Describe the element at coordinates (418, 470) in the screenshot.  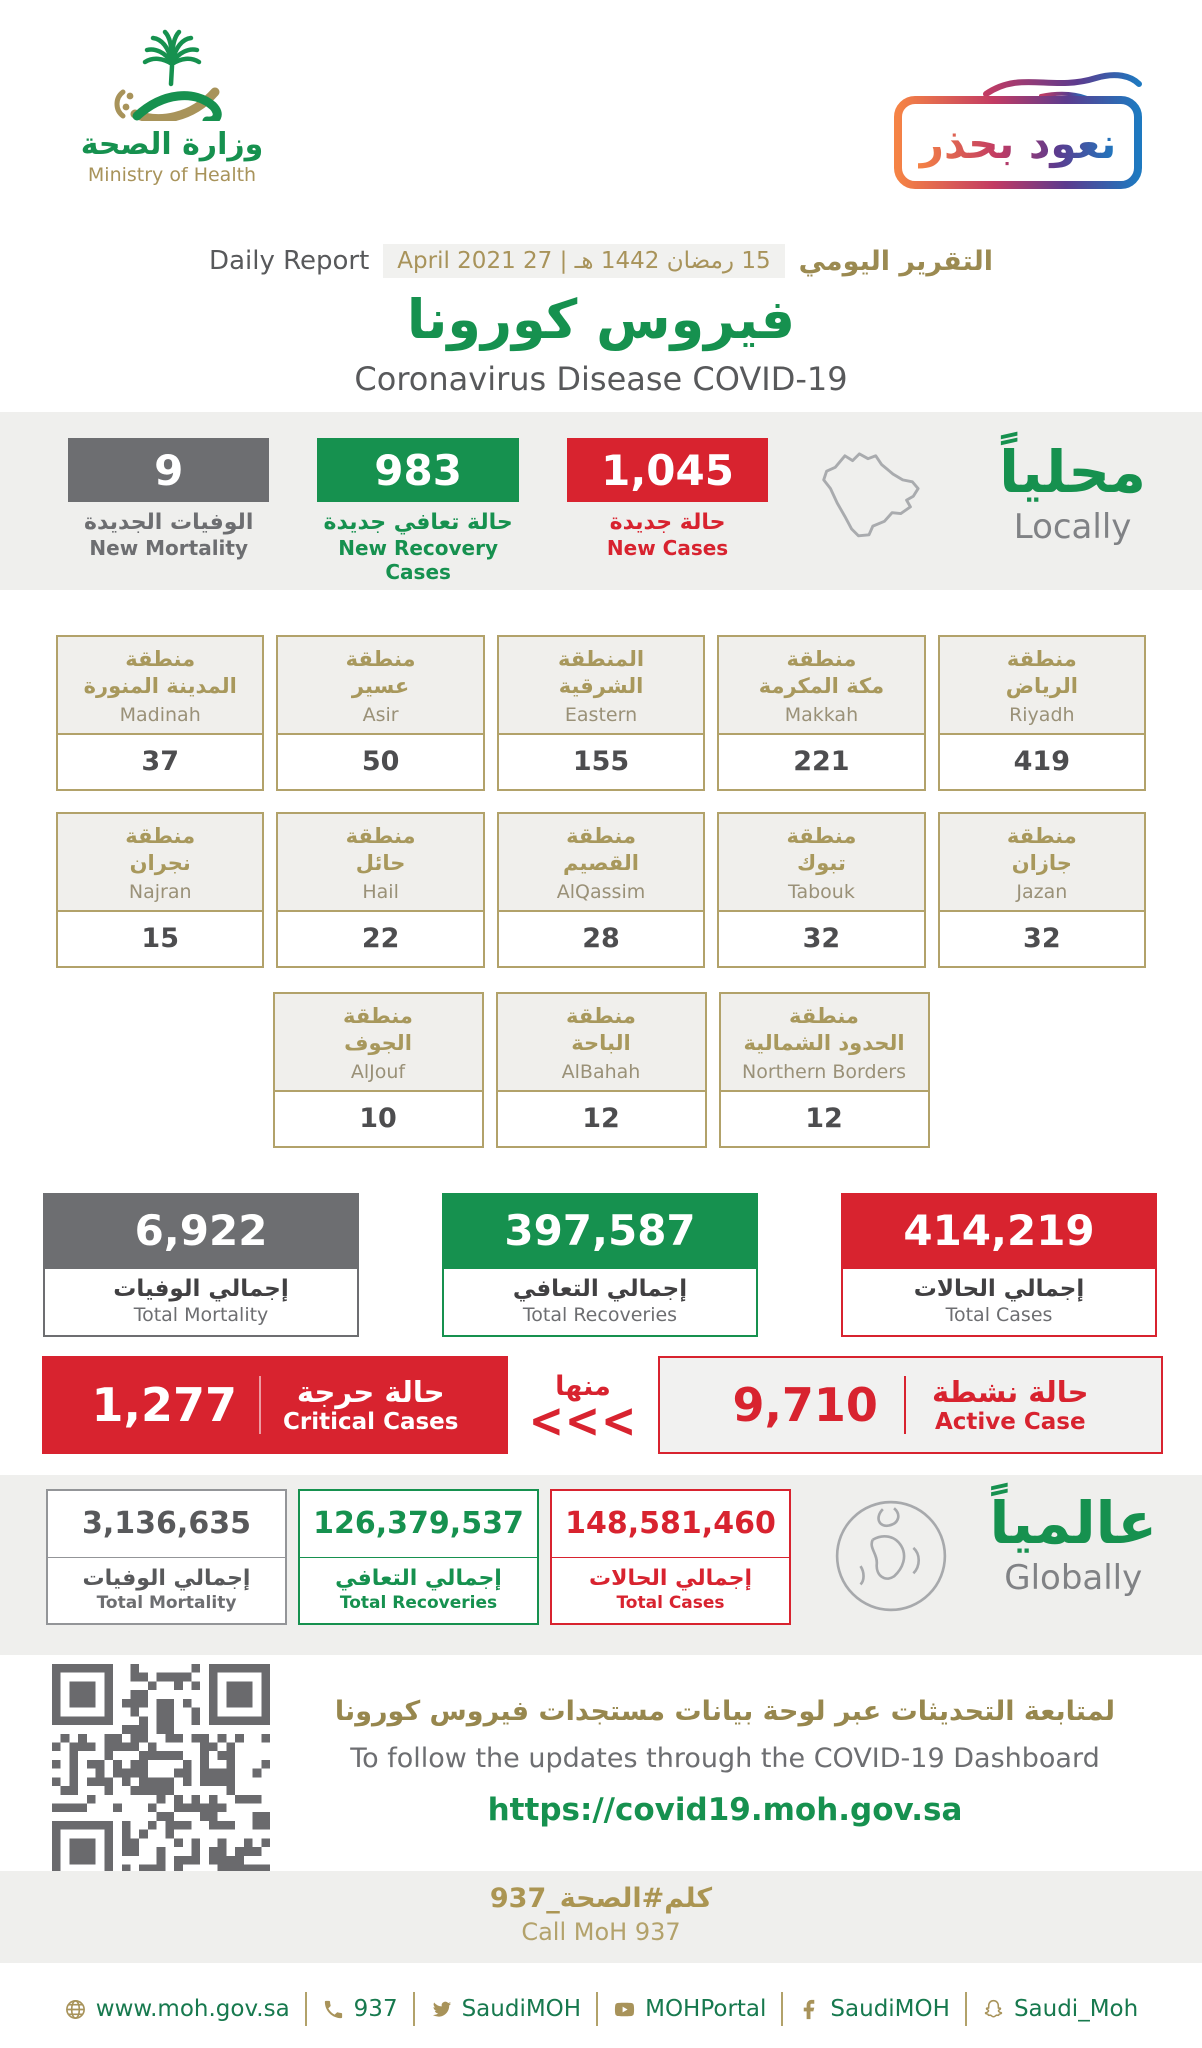
I see `new-recoveries-value: 983` at that location.